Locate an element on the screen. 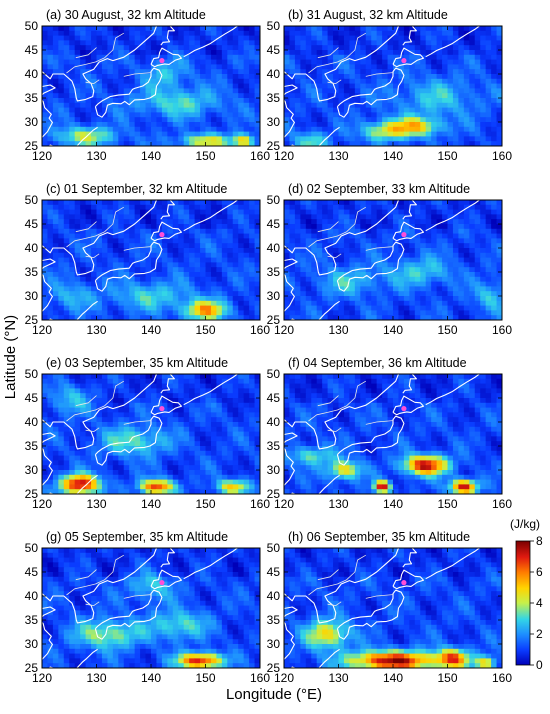 The image size is (550, 714). colorbar-ticks: 8 6 4 2 0 is located at coordinates (536, 603).